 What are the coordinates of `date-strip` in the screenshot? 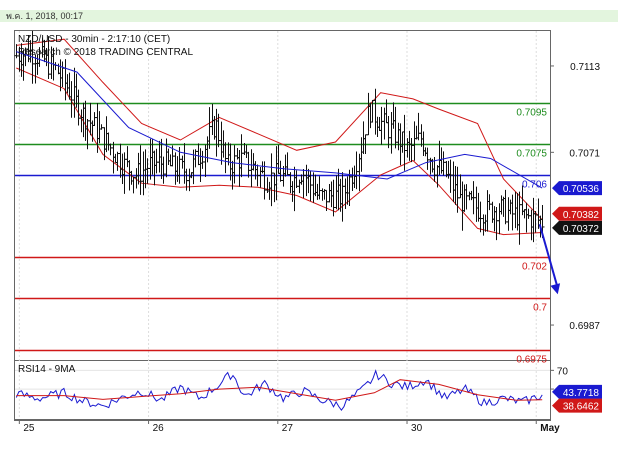 It's located at (309, 16).